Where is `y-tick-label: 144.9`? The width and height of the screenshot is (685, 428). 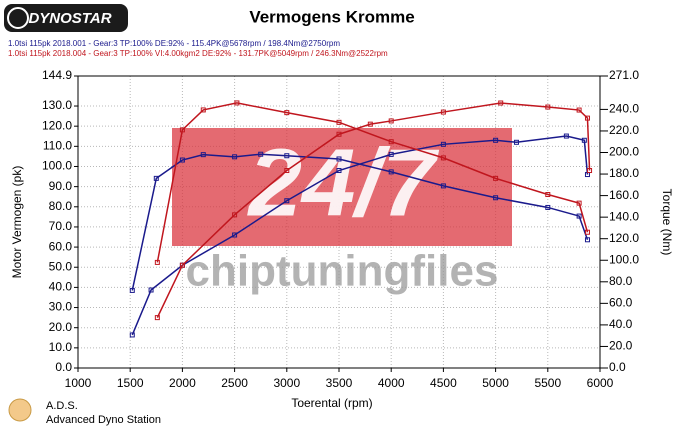
y-tick-label: 144.9 is located at coordinates (57, 75).